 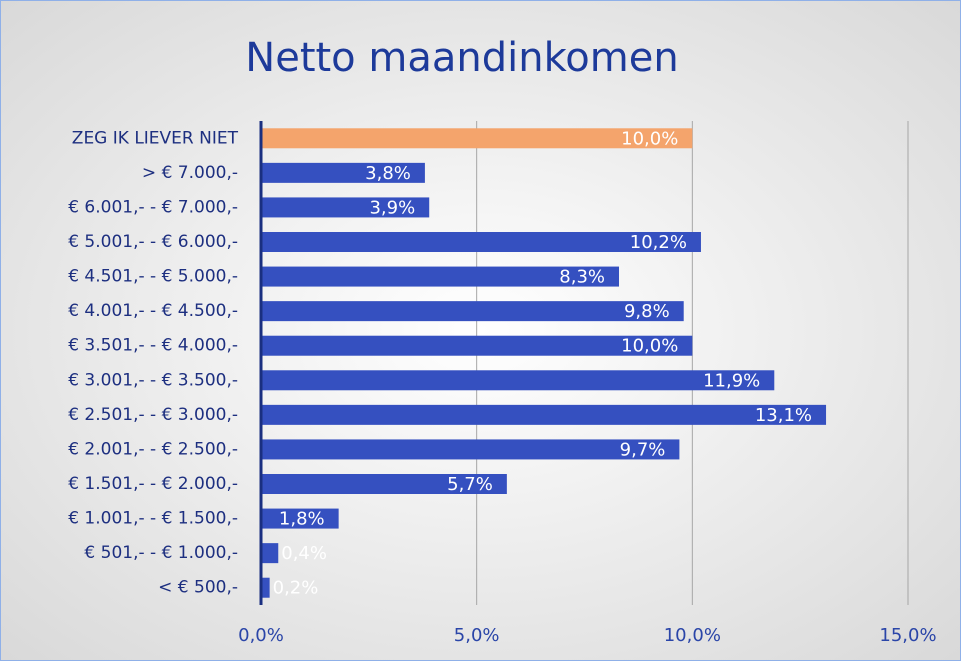 I want to click on value-label: 8,3%, so click(x=582, y=277).